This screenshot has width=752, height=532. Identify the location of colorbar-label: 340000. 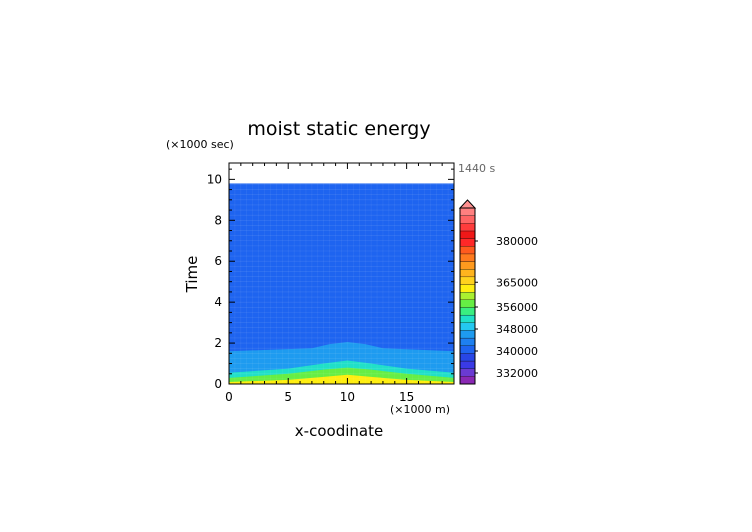
(517, 351).